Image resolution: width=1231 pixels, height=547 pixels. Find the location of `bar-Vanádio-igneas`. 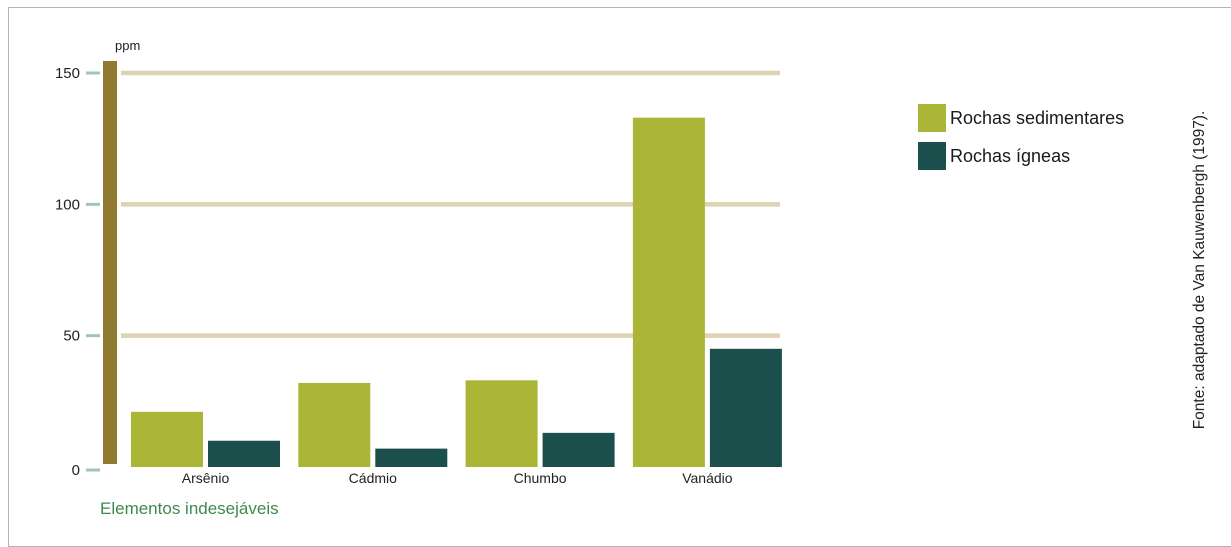

bar-Vanádio-igneas is located at coordinates (745, 407).